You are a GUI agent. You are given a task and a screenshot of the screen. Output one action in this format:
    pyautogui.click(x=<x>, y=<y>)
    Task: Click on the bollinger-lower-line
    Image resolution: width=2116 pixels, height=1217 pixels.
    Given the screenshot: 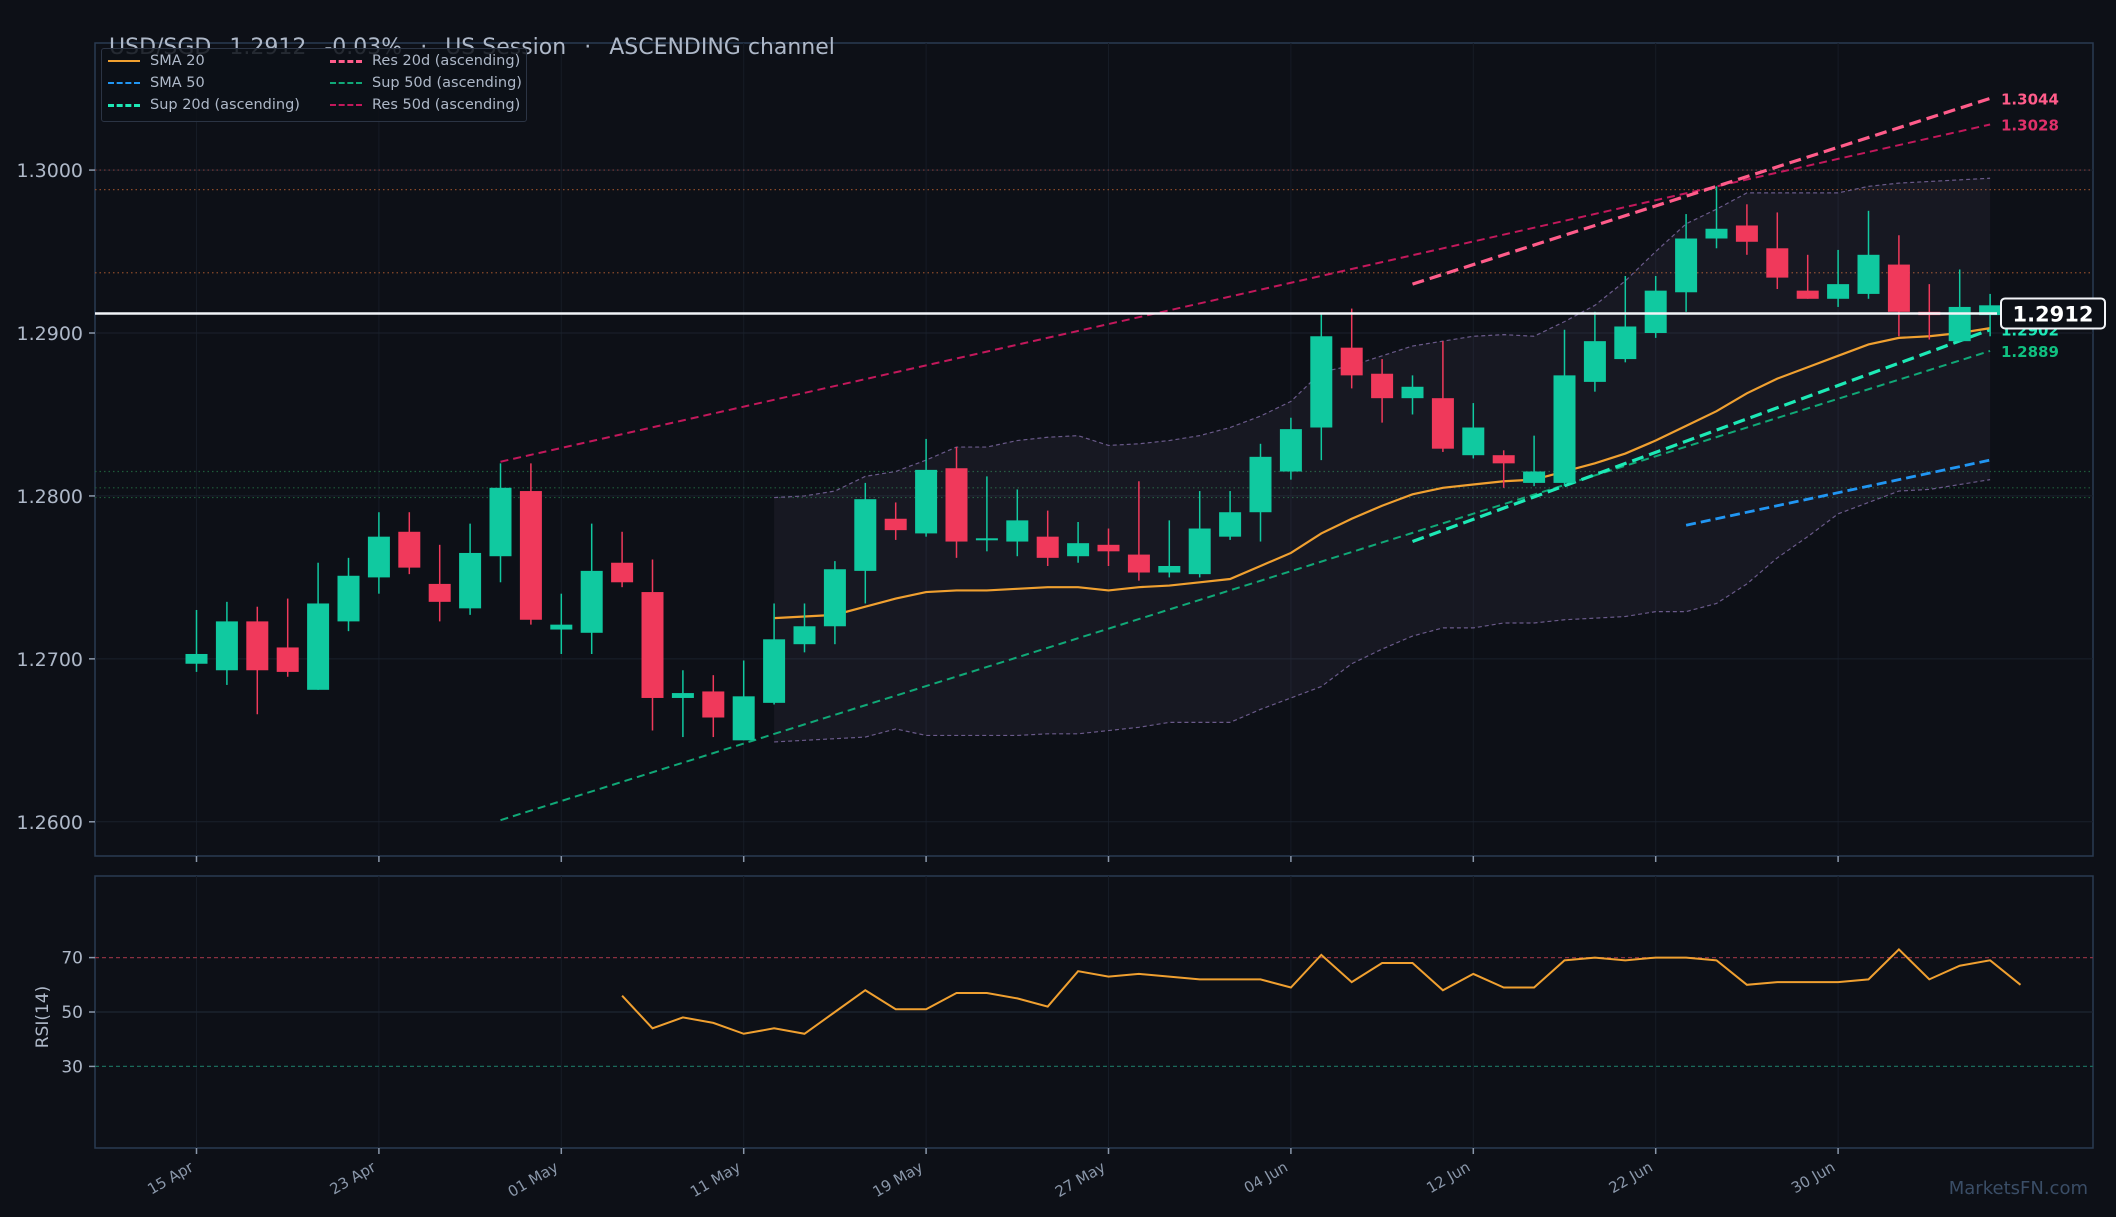 What is the action you would take?
    pyautogui.click(x=1382, y=611)
    